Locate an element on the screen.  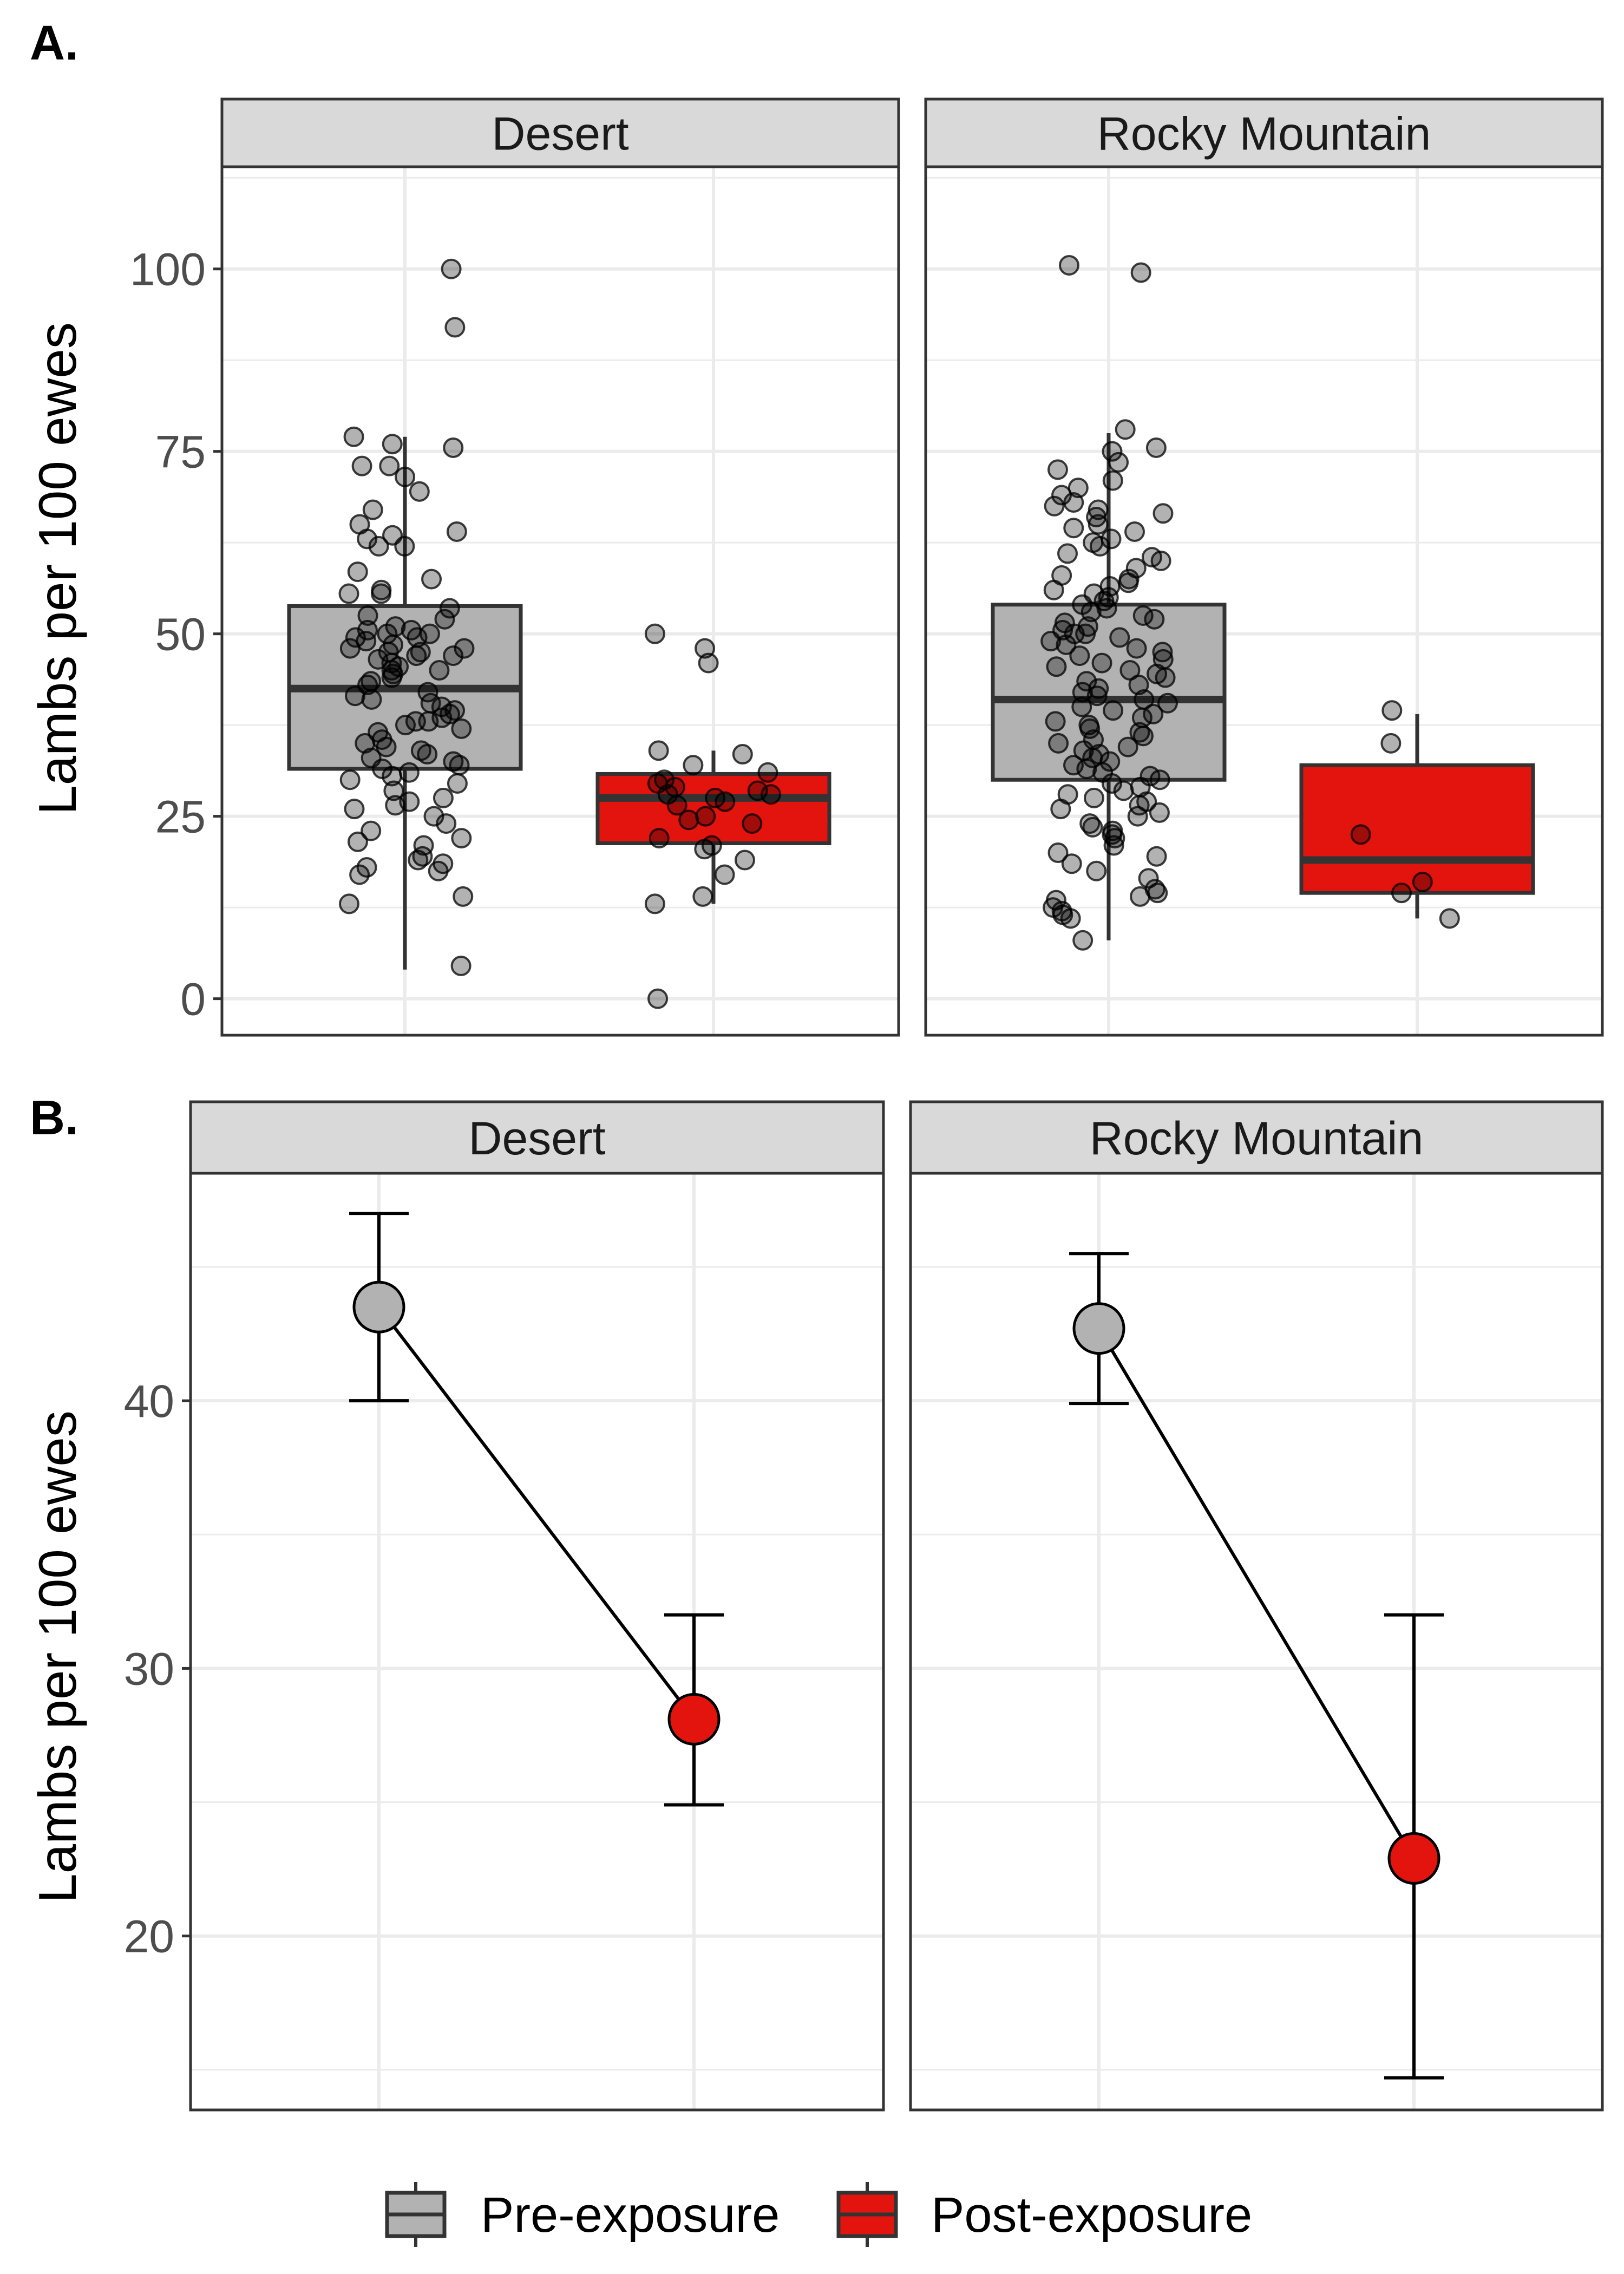
panel-label-b: B. is located at coordinates (54, 1118).